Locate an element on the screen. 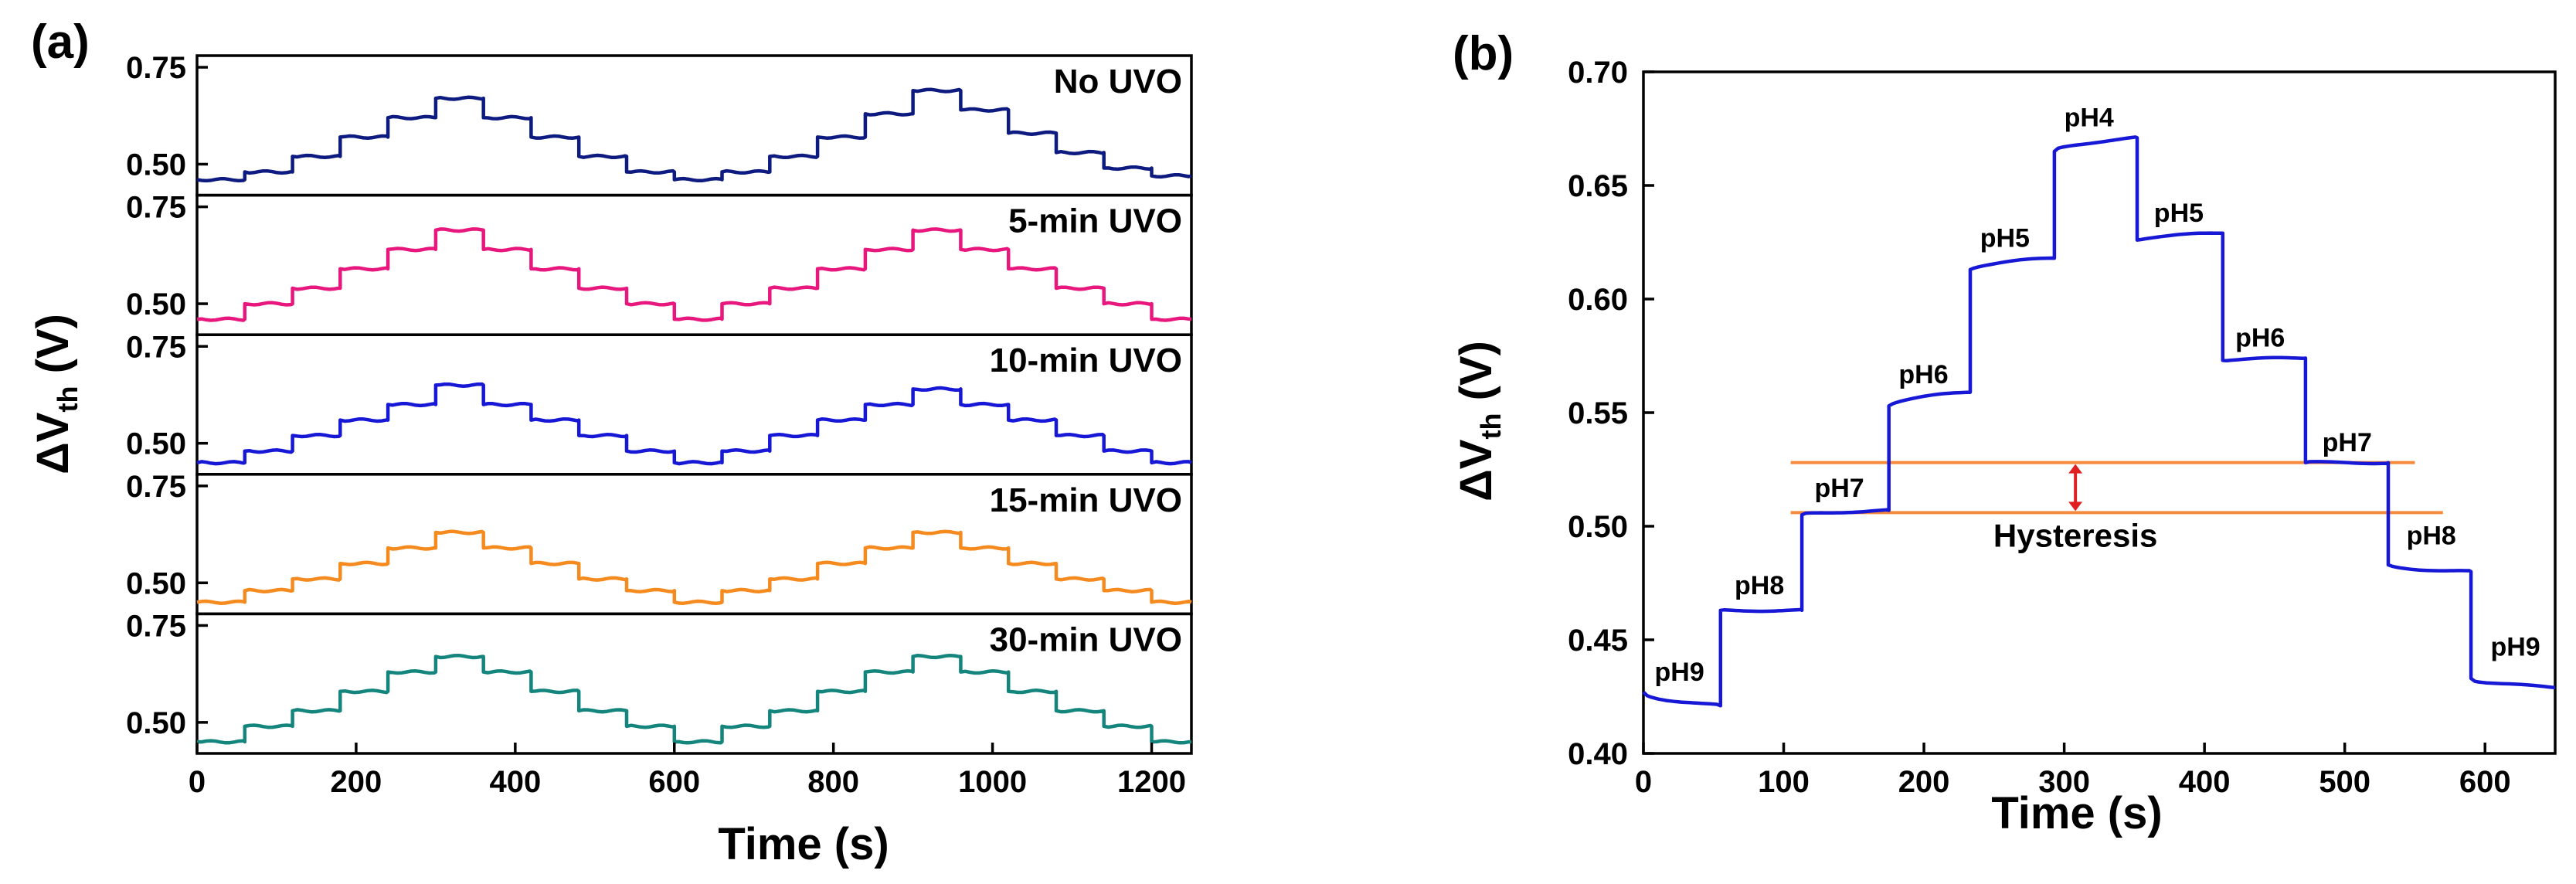  panel-a-ylabel: ΔVth (V) is located at coordinates (55, 394).